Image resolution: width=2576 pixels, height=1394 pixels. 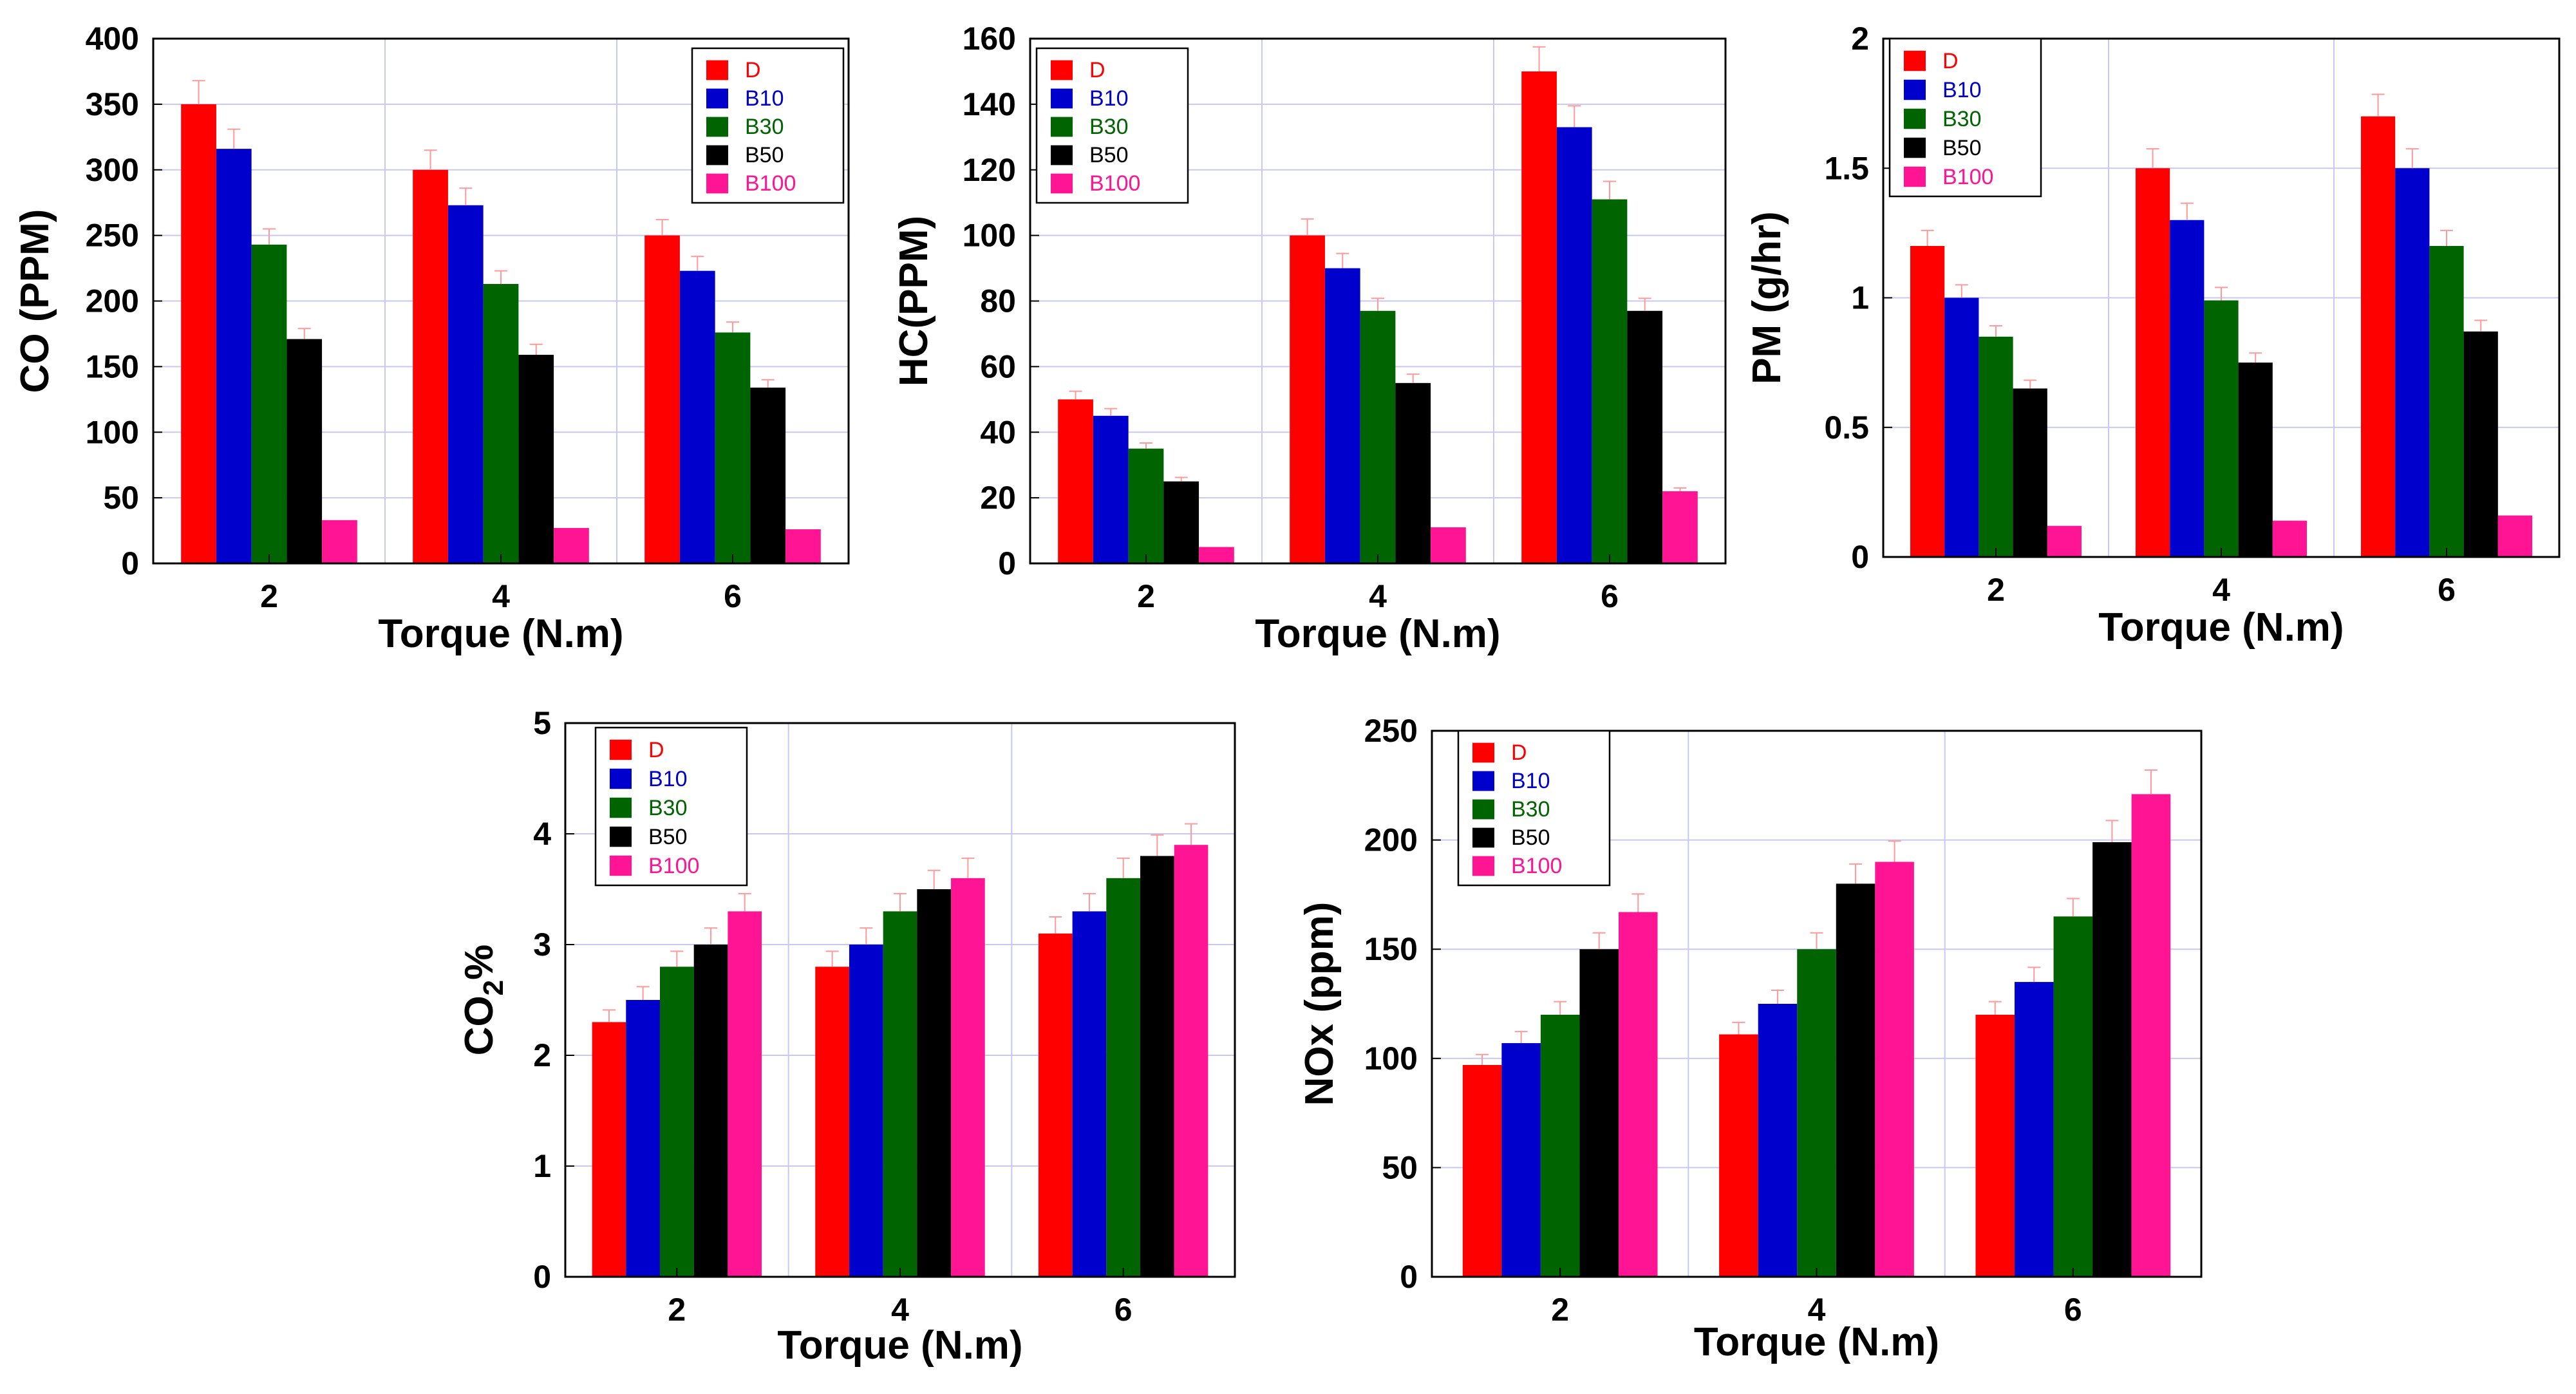 I want to click on y-axis-title-suffix: %, so click(x=479, y=962).